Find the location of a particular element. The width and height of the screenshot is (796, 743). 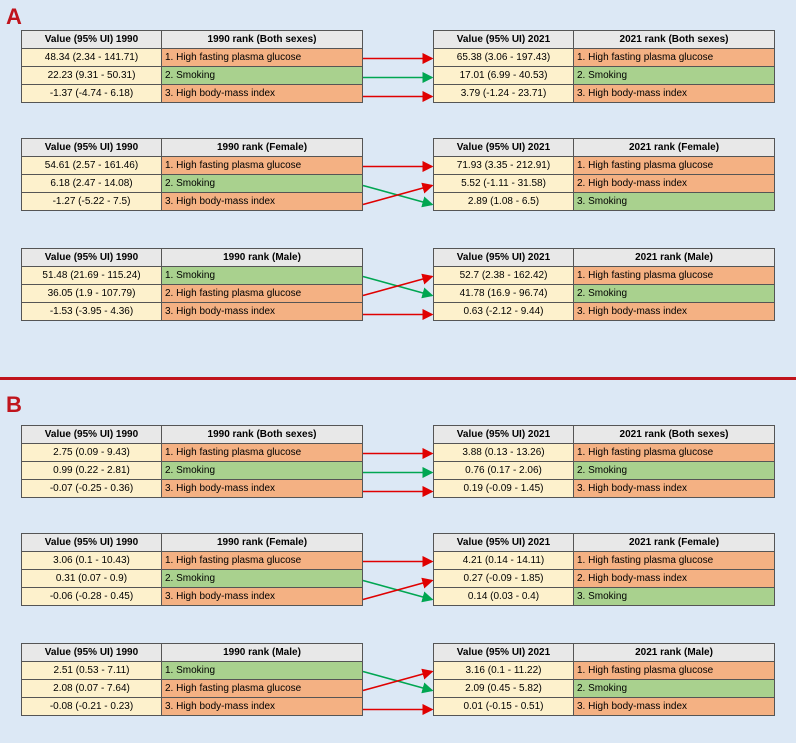

value-cell: 3.16 (0.1 - 11.22) is located at coordinates (503, 670).